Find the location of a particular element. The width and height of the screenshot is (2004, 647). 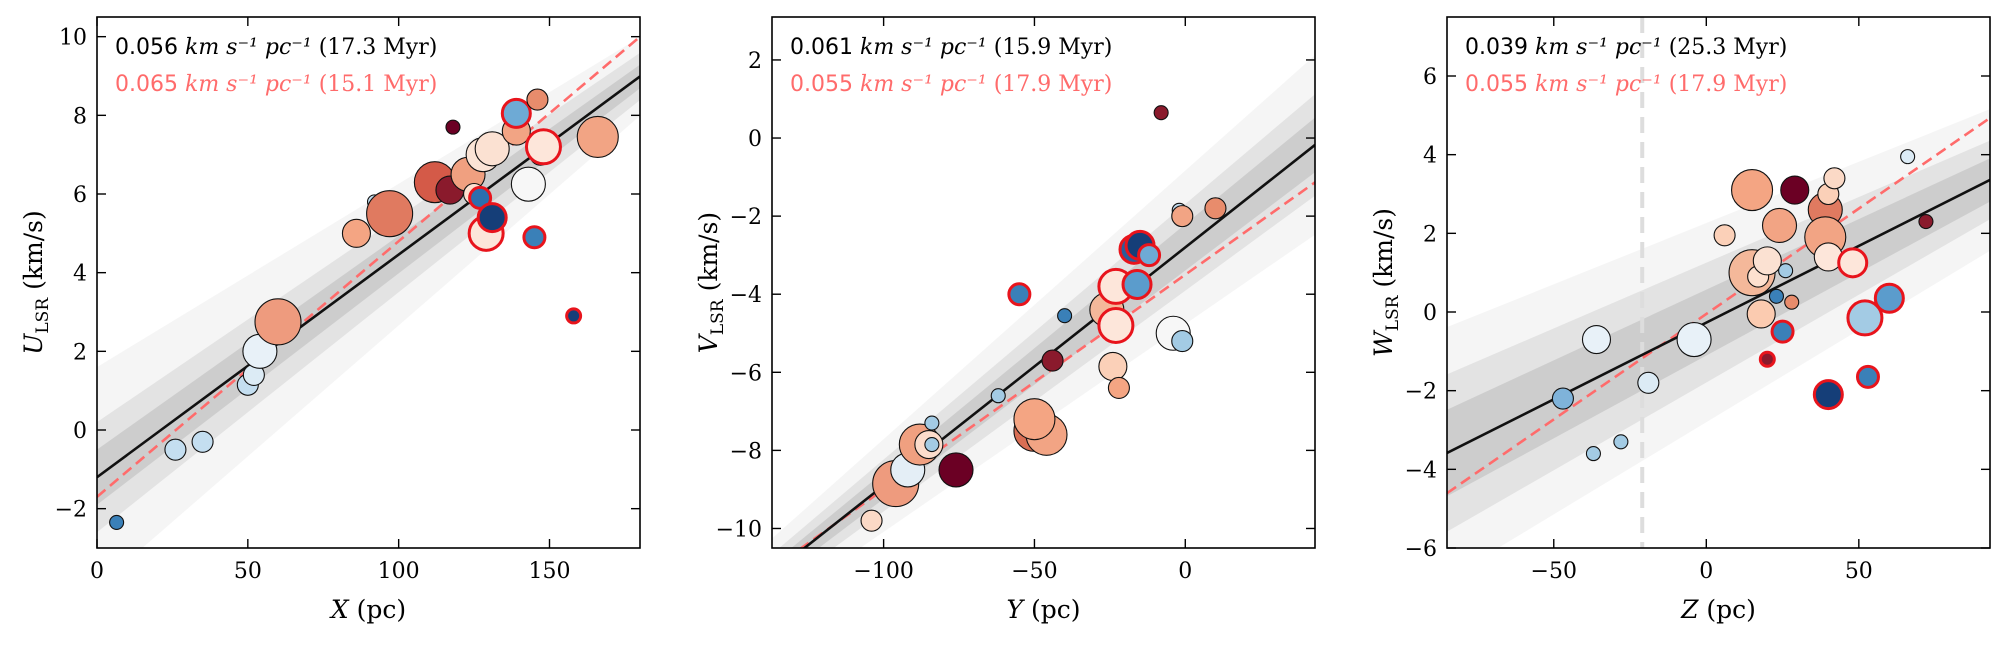

x-axis-label-var: Y is located at coordinates (1016, 609).